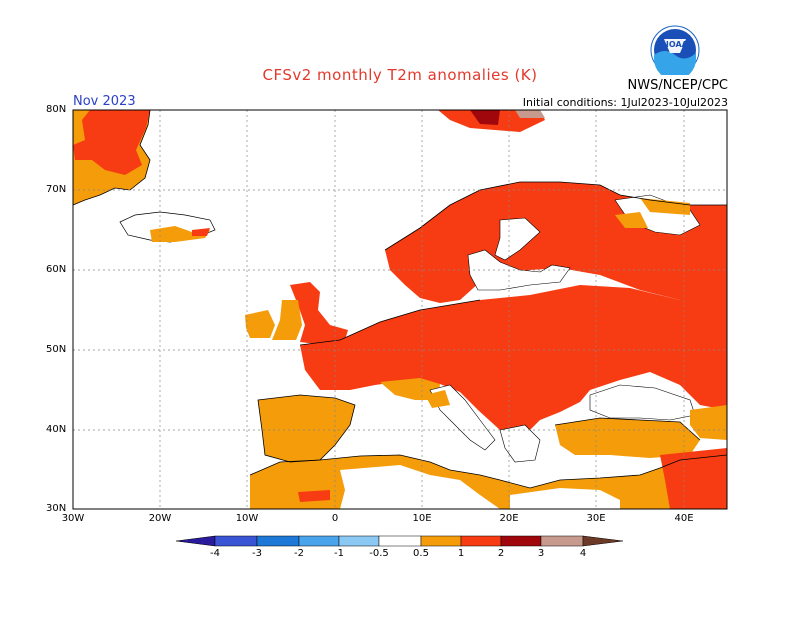 This screenshot has height=618, width=800. What do you see at coordinates (160, 518) in the screenshot?
I see `lon-label: 20W` at bounding box center [160, 518].